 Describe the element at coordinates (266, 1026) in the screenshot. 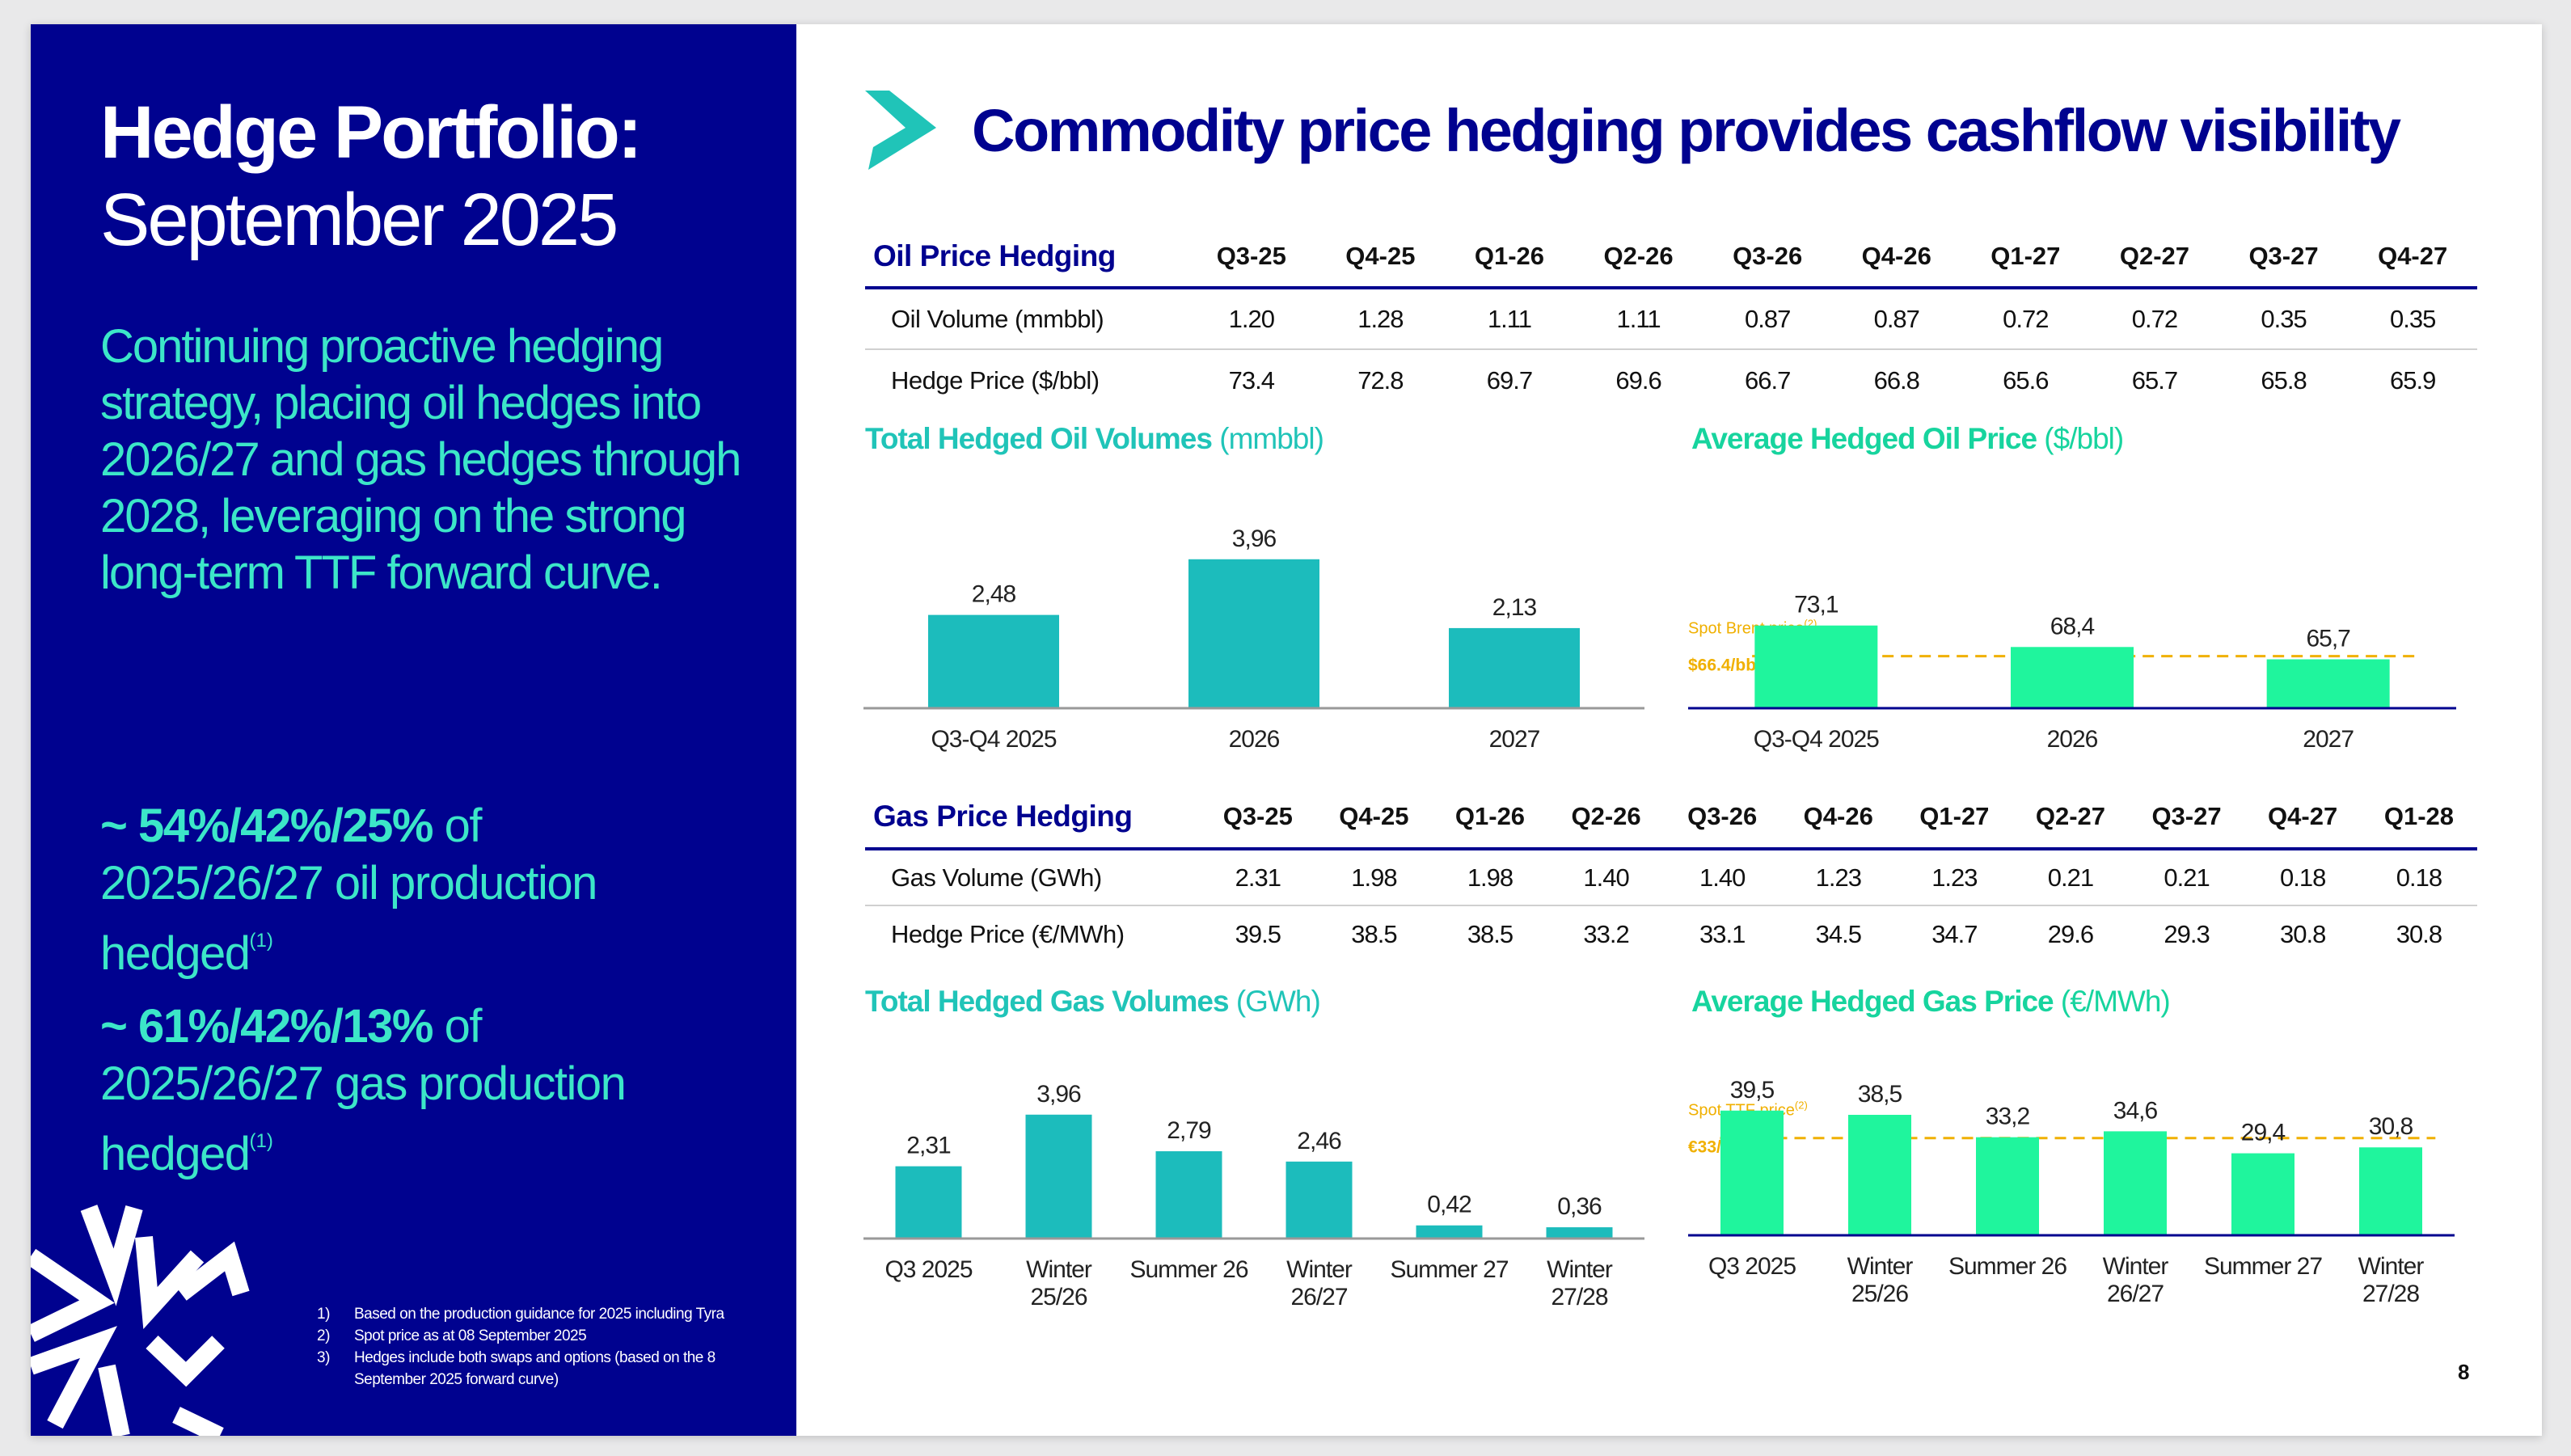

I see `gas-hedged-percentages: ~ 61%/42%/13%` at that location.